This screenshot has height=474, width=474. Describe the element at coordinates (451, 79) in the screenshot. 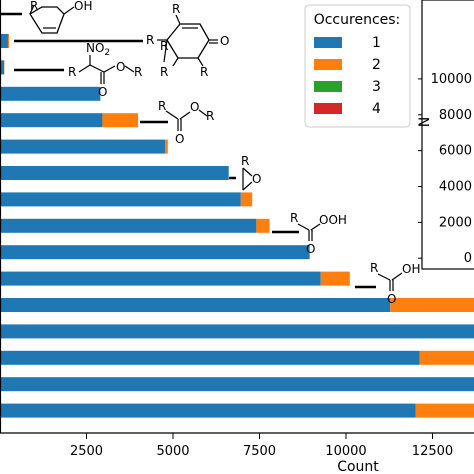

I see `inset-y-tick-label: 10000` at that location.